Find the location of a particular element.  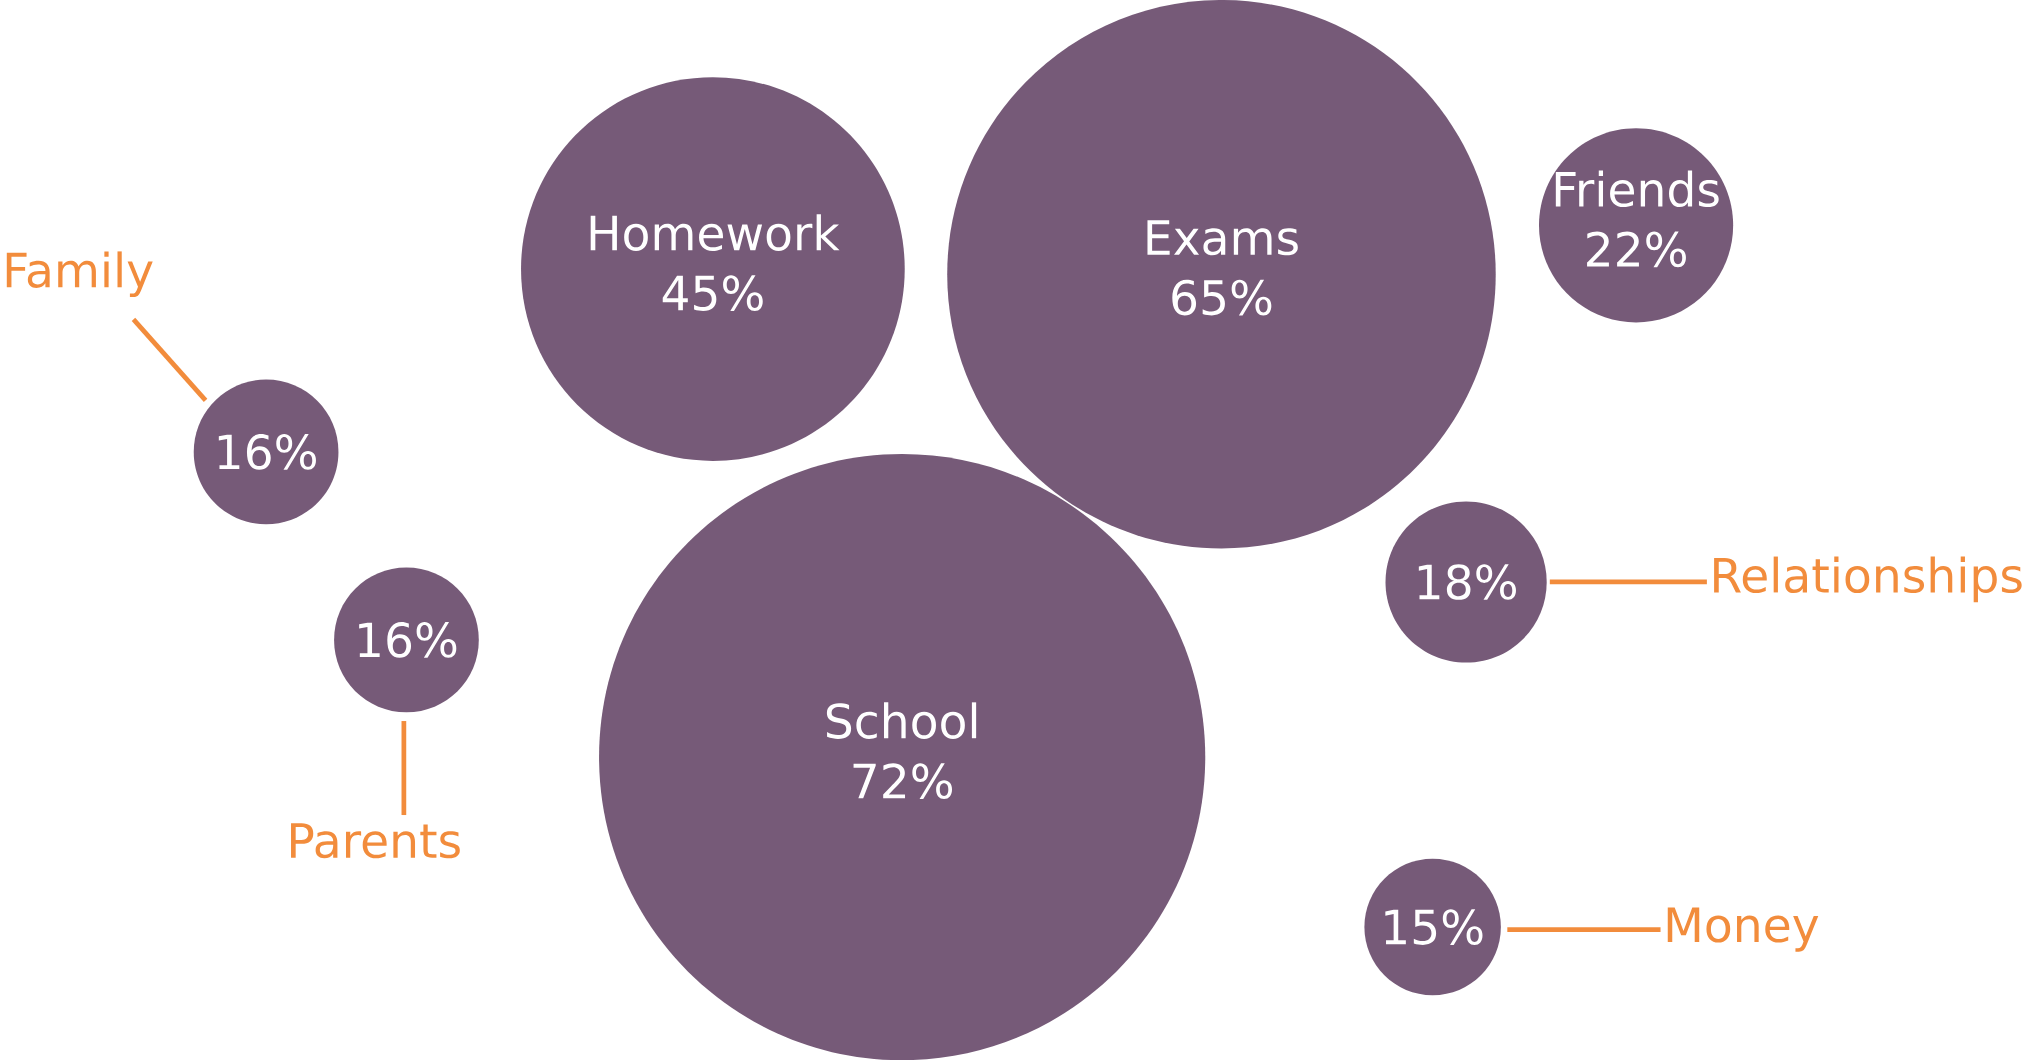

category-label: Family is located at coordinates (79, 274).